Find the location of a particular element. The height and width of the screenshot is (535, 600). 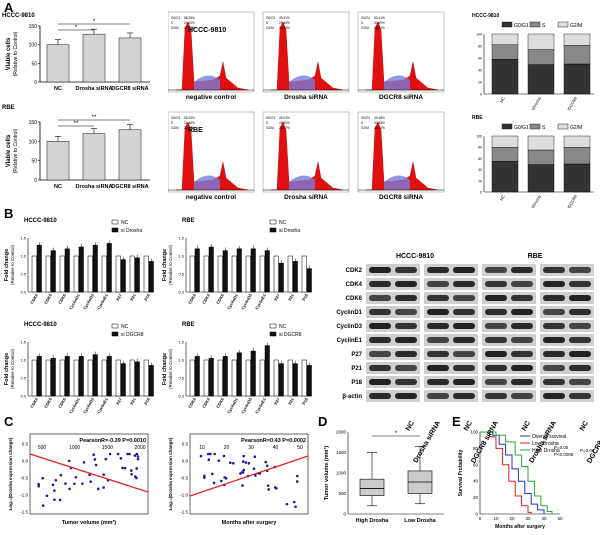

category-label: DGCR8 siRNA is located at coordinates (129, 187).